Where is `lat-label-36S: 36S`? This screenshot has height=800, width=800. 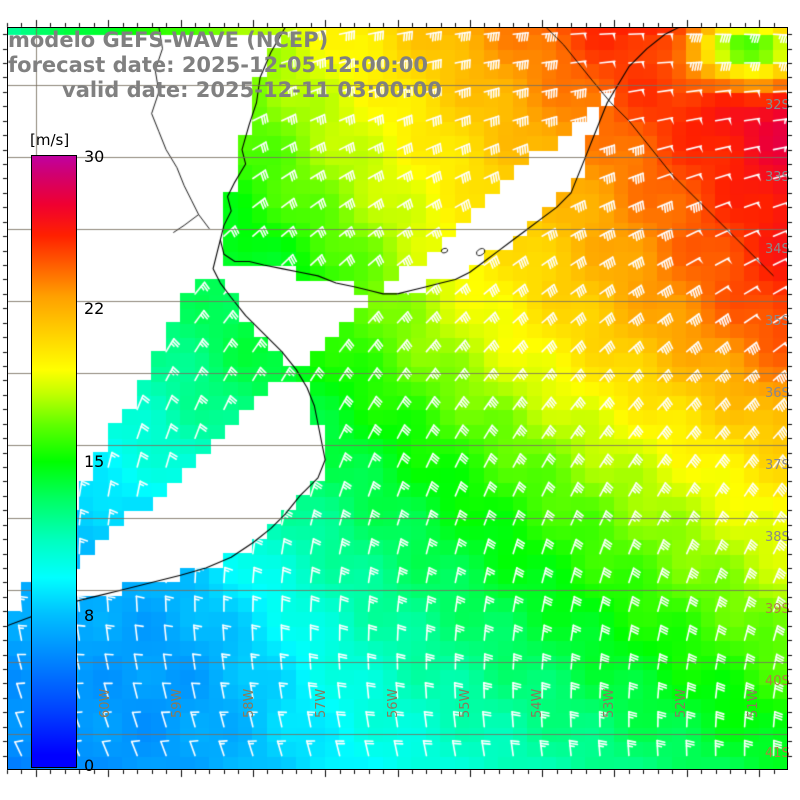 lat-label-36S: 36S is located at coordinates (777, 393).